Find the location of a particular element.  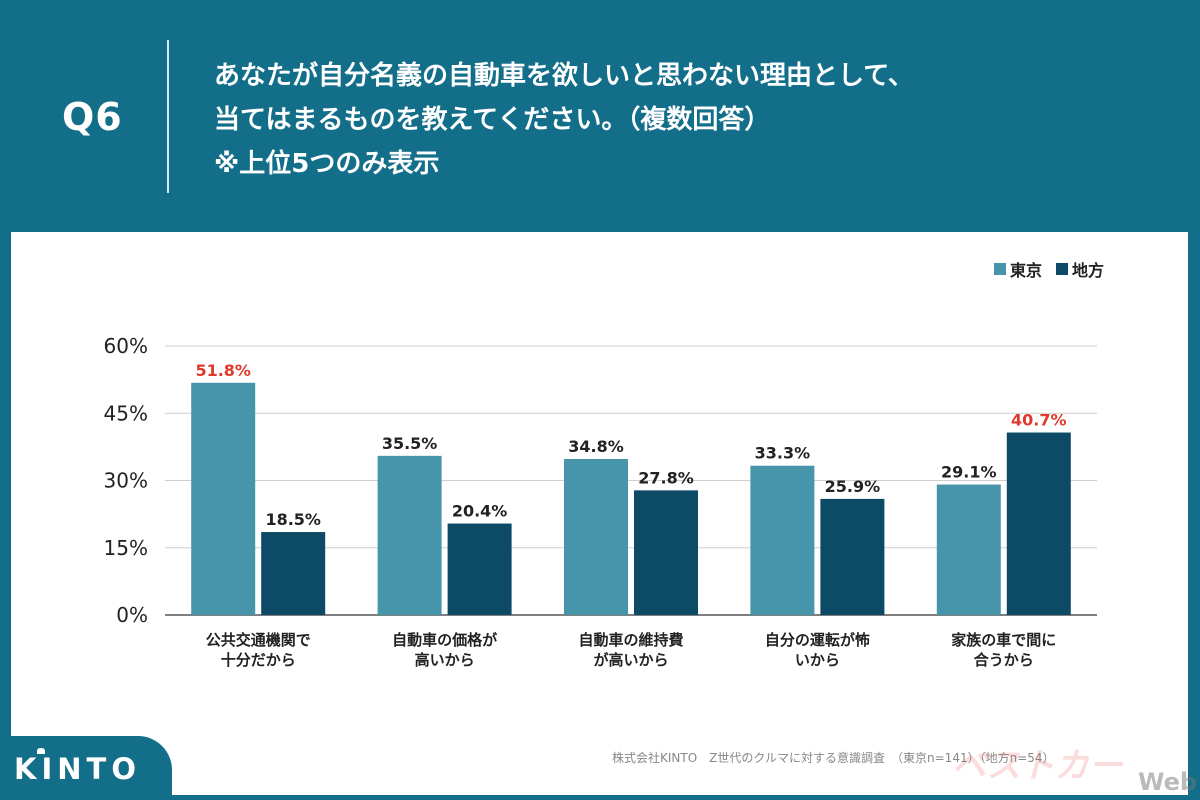

x-category-label: 自動車の価格が is located at coordinates (445, 640).